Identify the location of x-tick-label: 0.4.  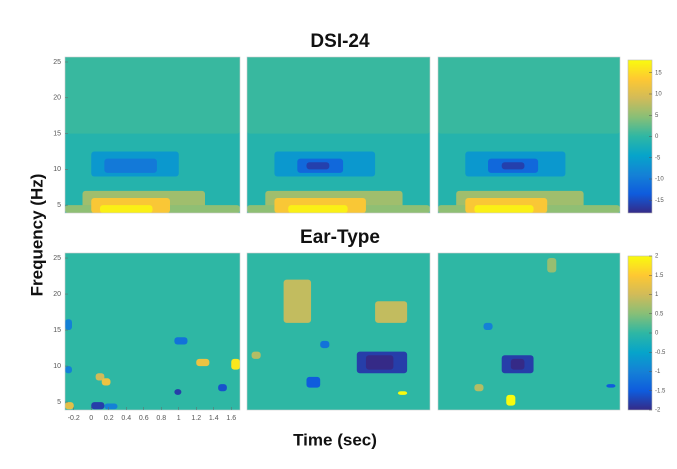
(126, 418).